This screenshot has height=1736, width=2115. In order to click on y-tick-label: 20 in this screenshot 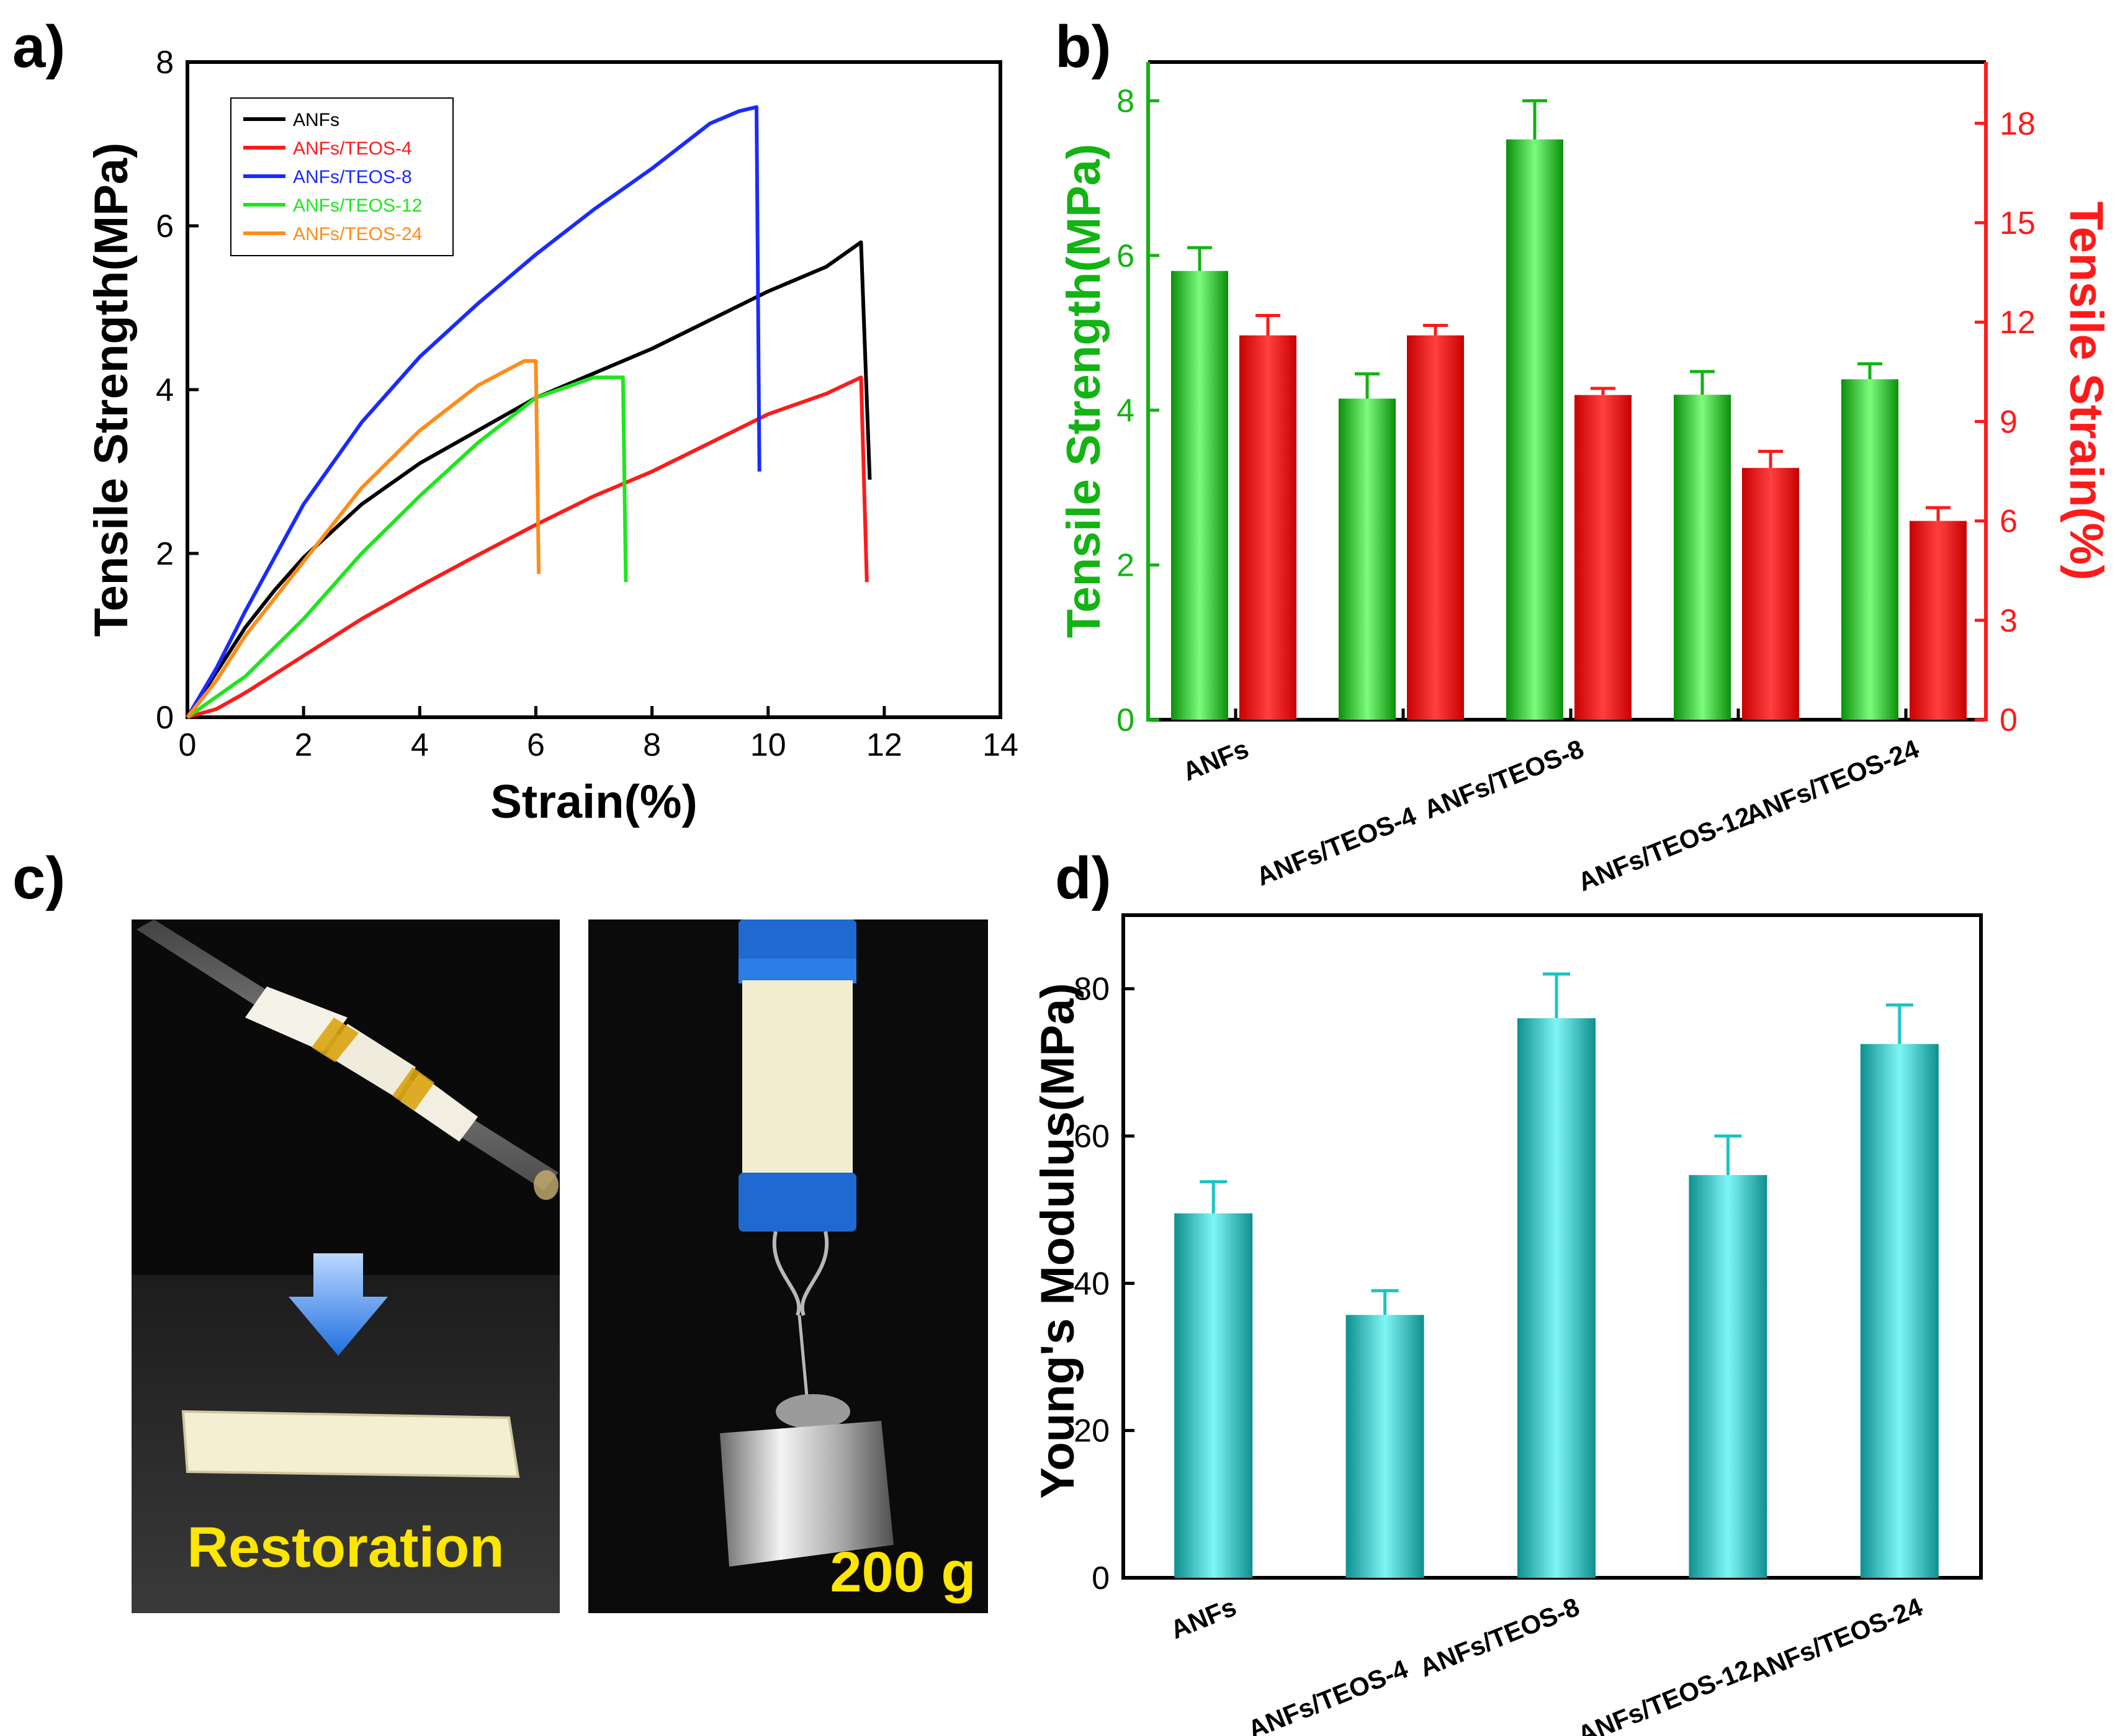, I will do `click(1092, 1431)`.